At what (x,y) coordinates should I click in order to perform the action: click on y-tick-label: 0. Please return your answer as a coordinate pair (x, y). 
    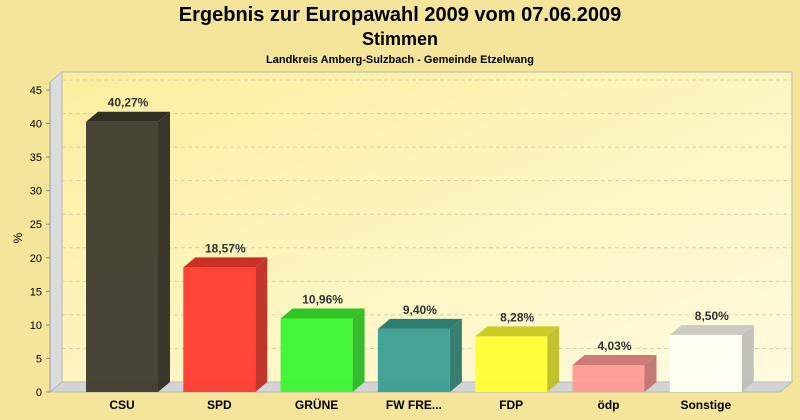
    Looking at the image, I should click on (39, 393).